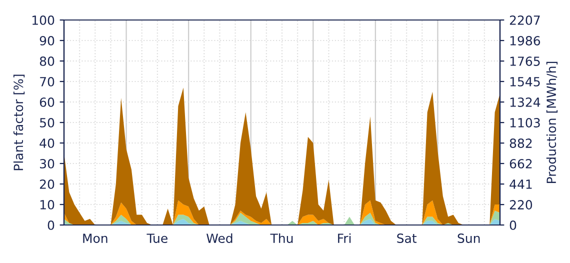  Describe the element at coordinates (525, 123) in the screenshot. I see `y2-tick-label: 1103` at that location.